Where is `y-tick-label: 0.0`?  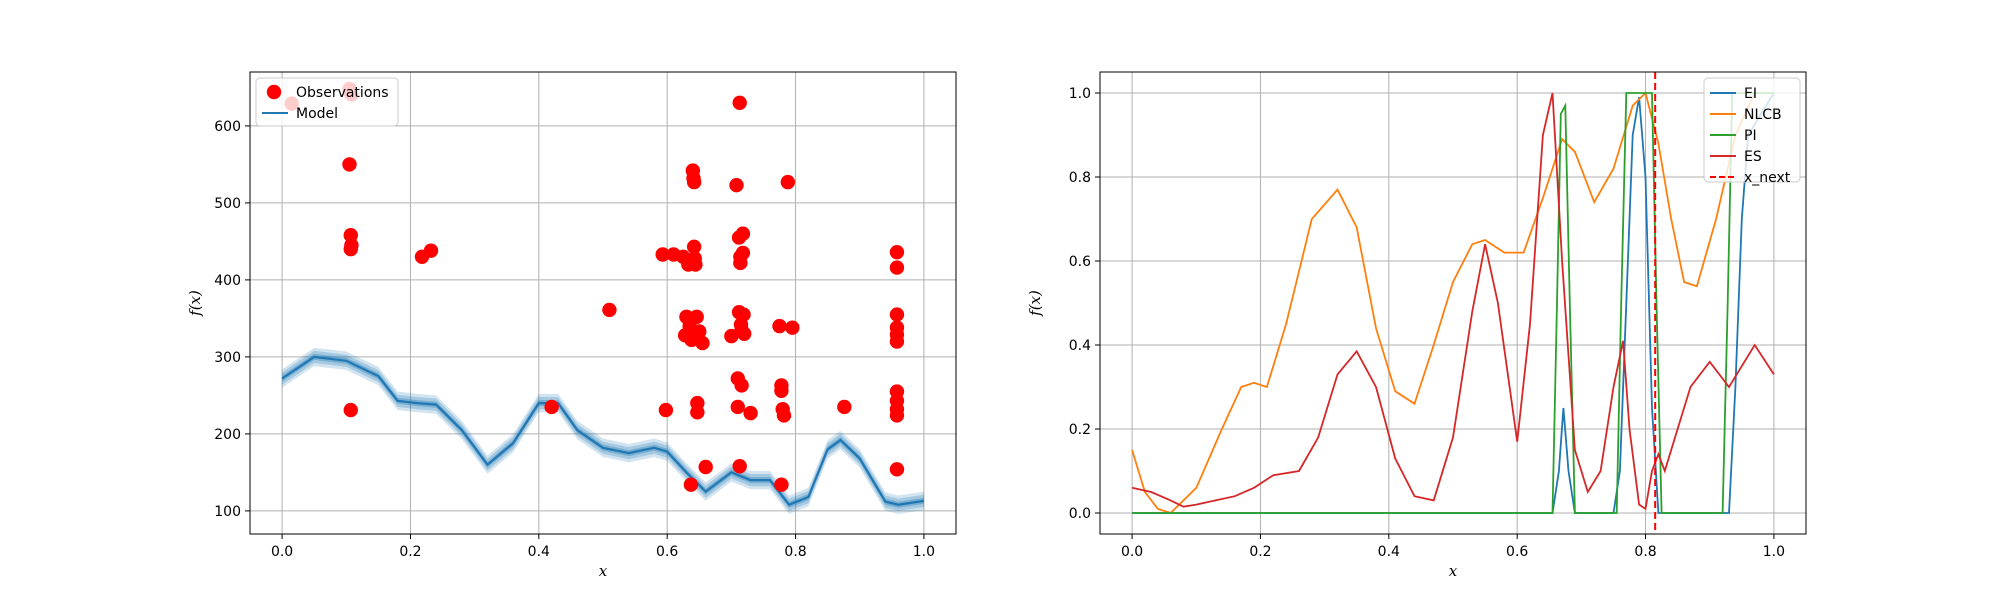 y-tick-label: 0.0 is located at coordinates (1080, 514).